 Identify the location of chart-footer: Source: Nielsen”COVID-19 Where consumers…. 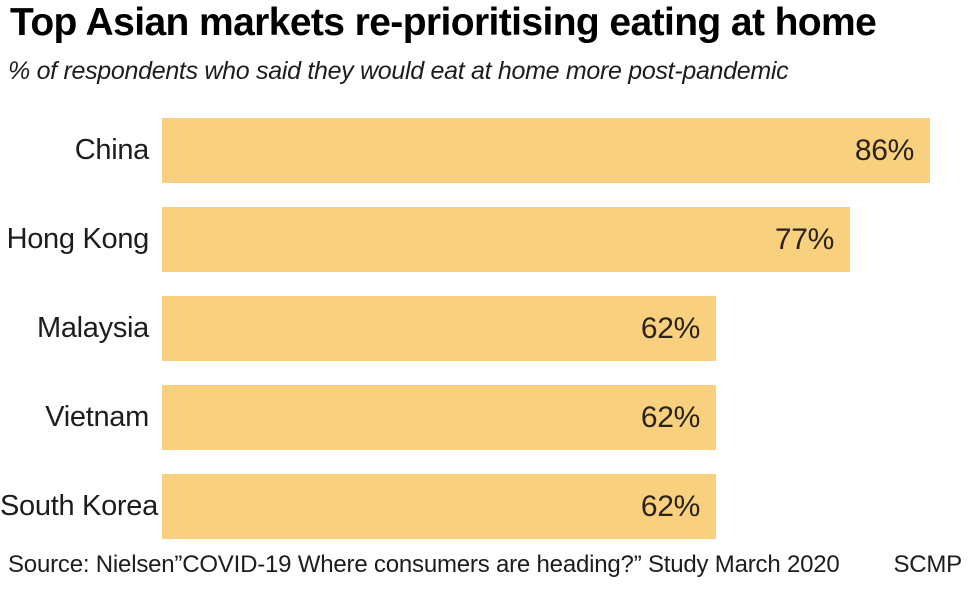
(485, 565).